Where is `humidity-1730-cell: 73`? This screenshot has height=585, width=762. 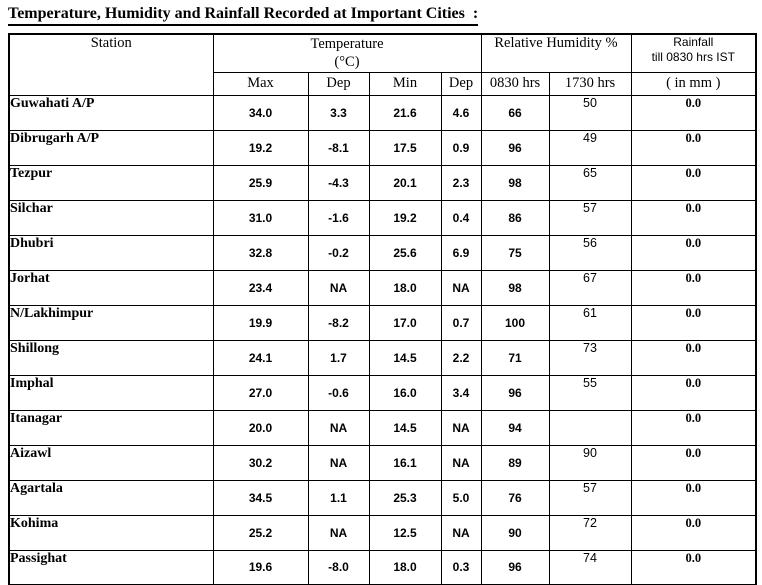
humidity-1730-cell: 73 is located at coordinates (590, 357).